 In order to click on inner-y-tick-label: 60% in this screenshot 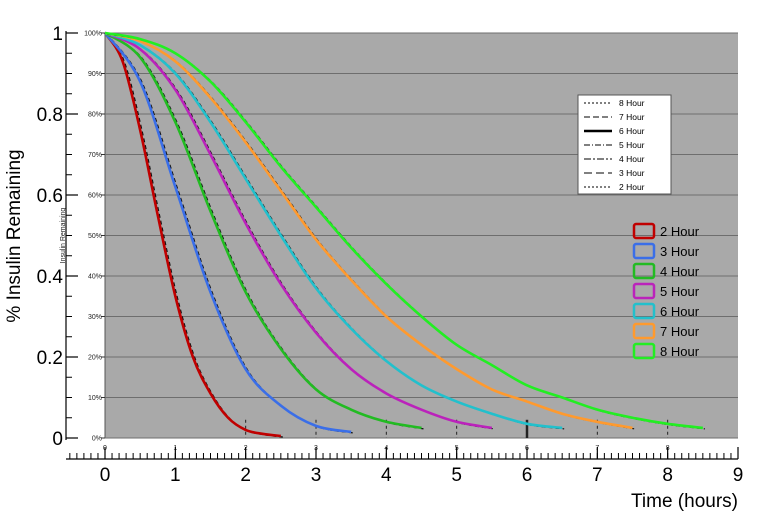, I will do `click(95, 196)`.